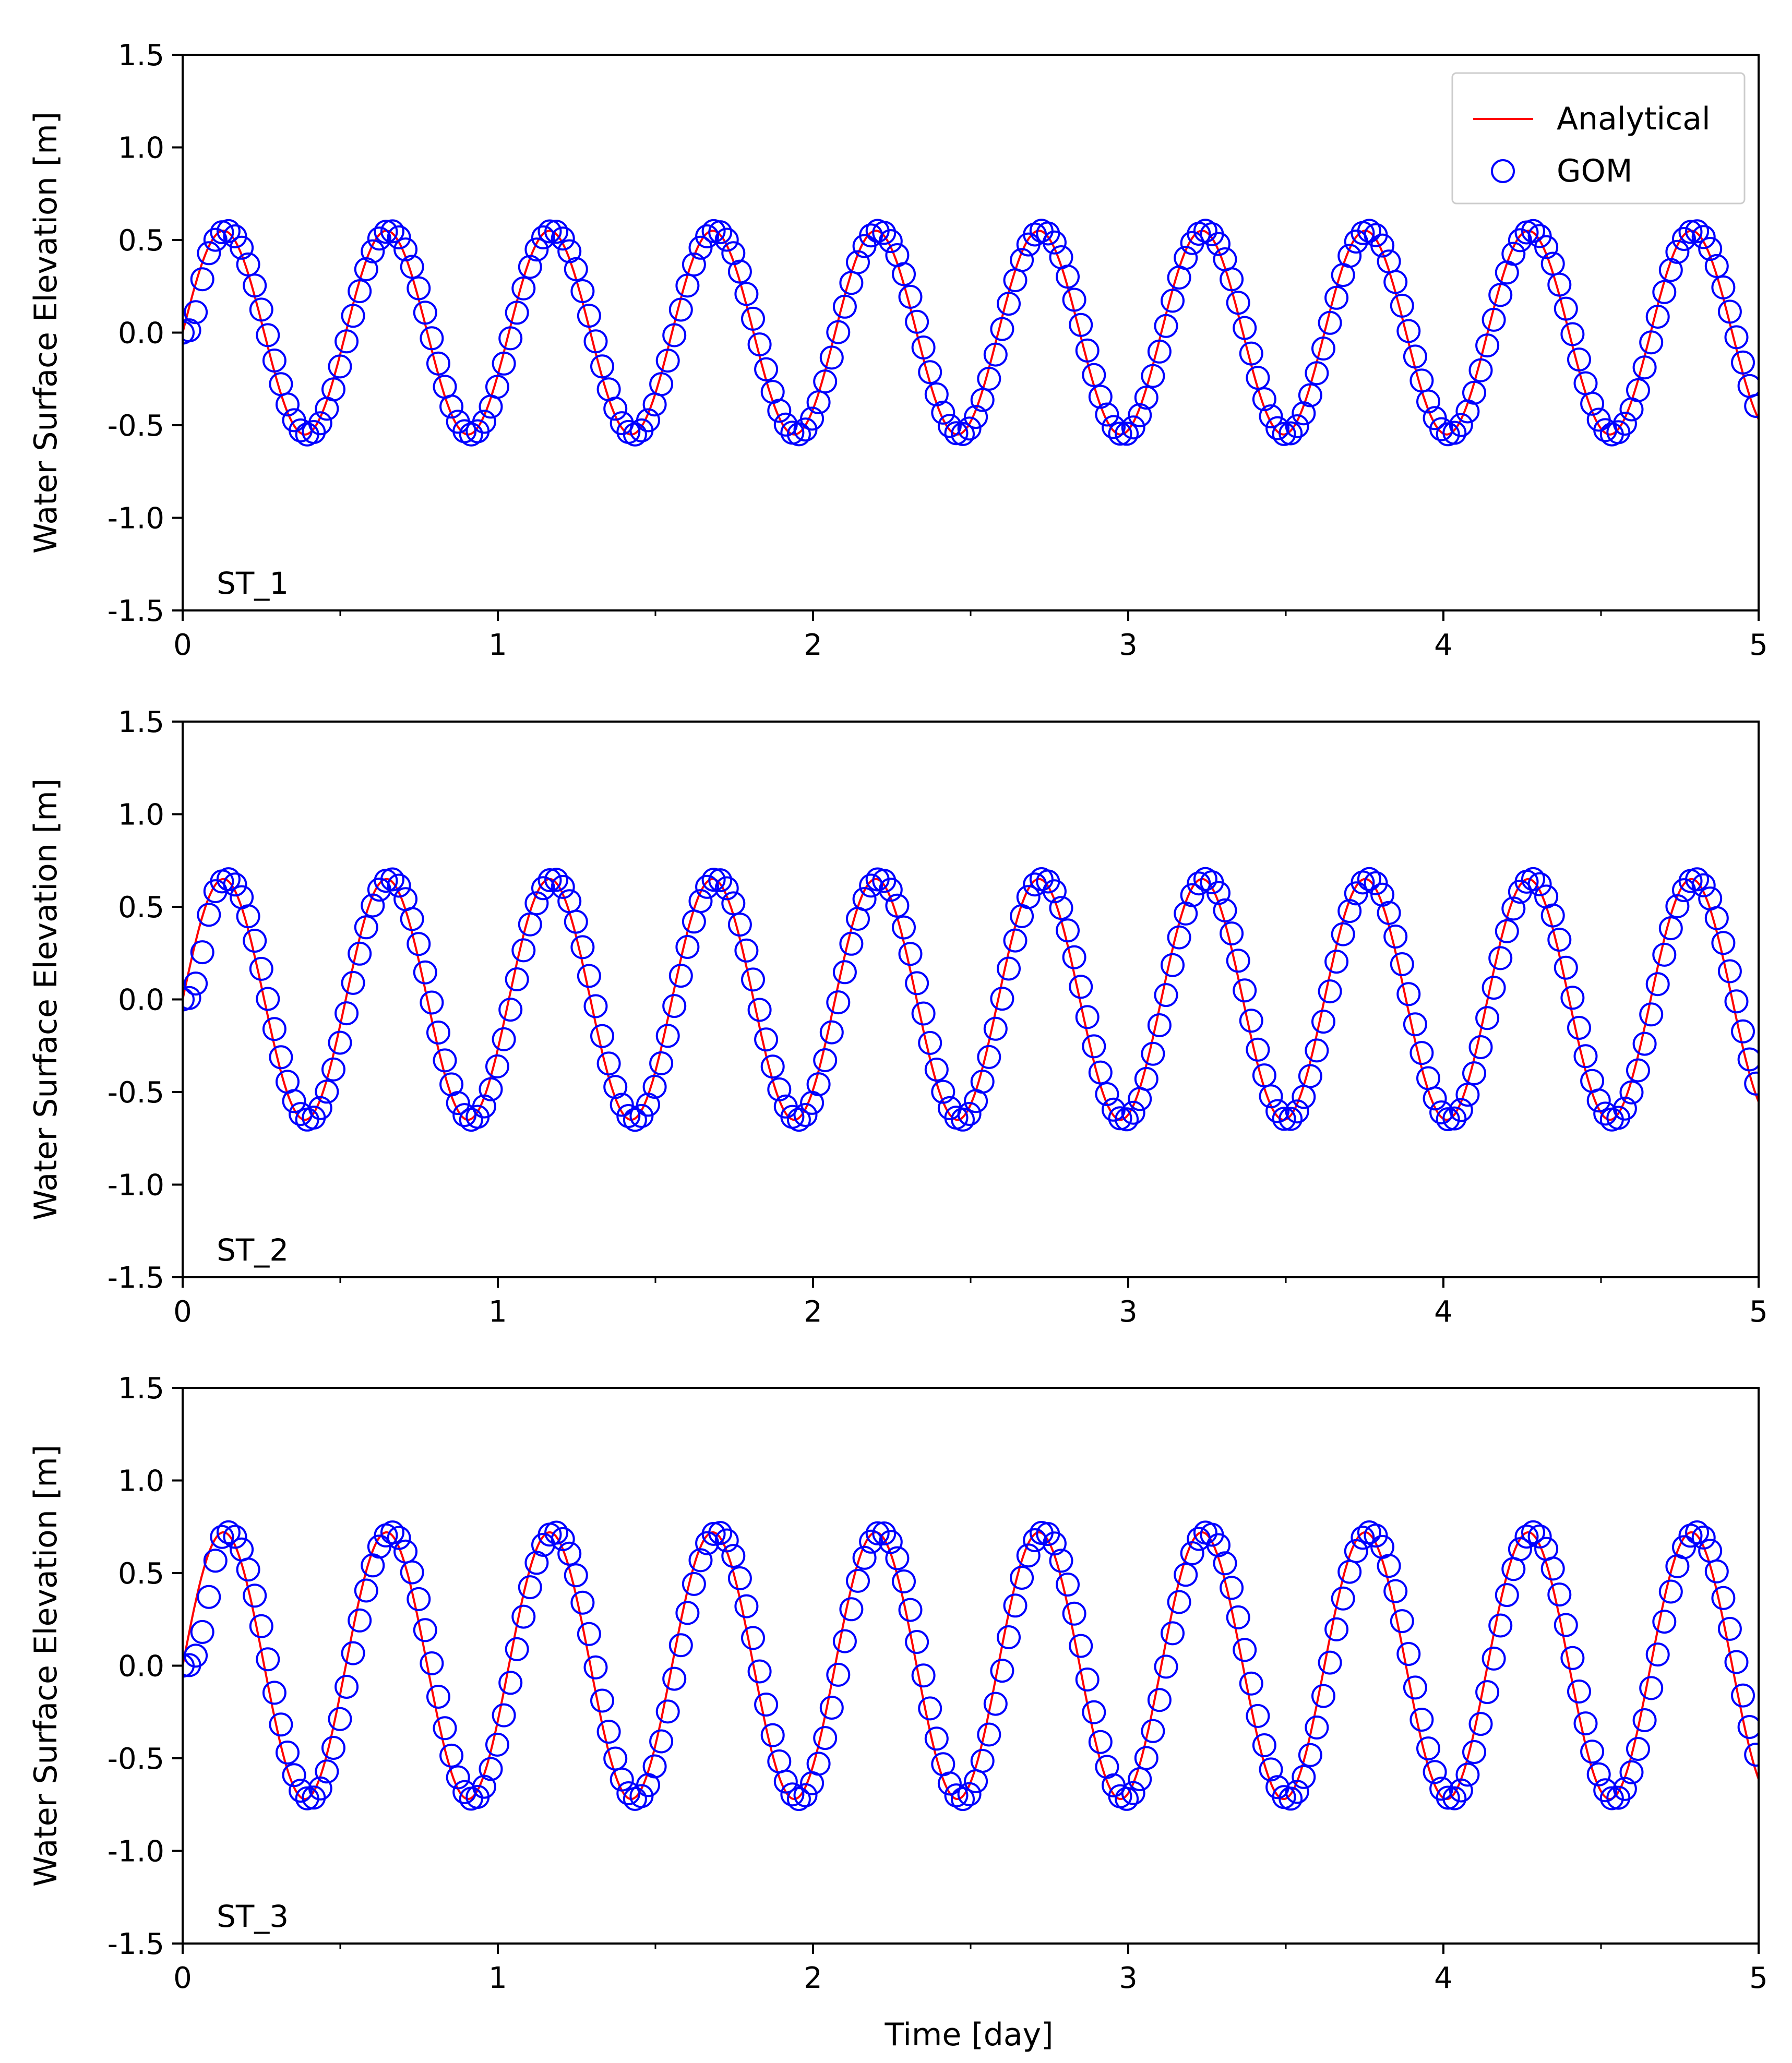 The image size is (1792, 2063). What do you see at coordinates (498, 645) in the screenshot?
I see `x-tick-label: 1` at bounding box center [498, 645].